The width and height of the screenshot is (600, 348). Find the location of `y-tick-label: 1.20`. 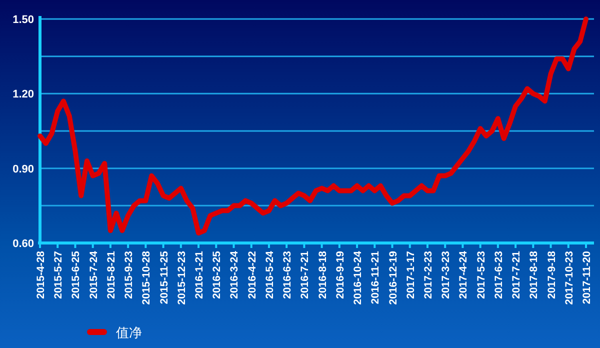

y-tick-label: 1.20 is located at coordinates (23, 94).